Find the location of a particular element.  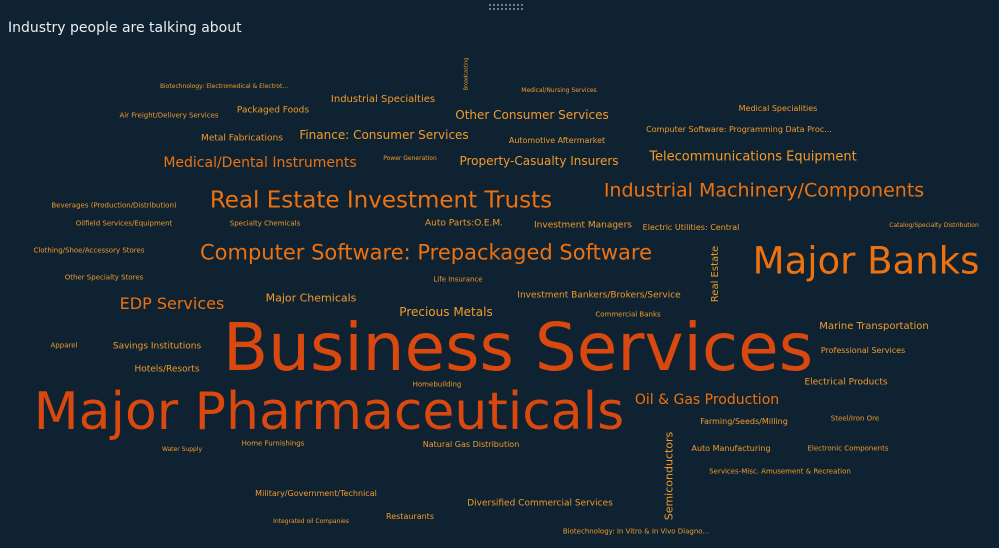

word-metal-fabrications: Metal Fabrications is located at coordinates (242, 138).